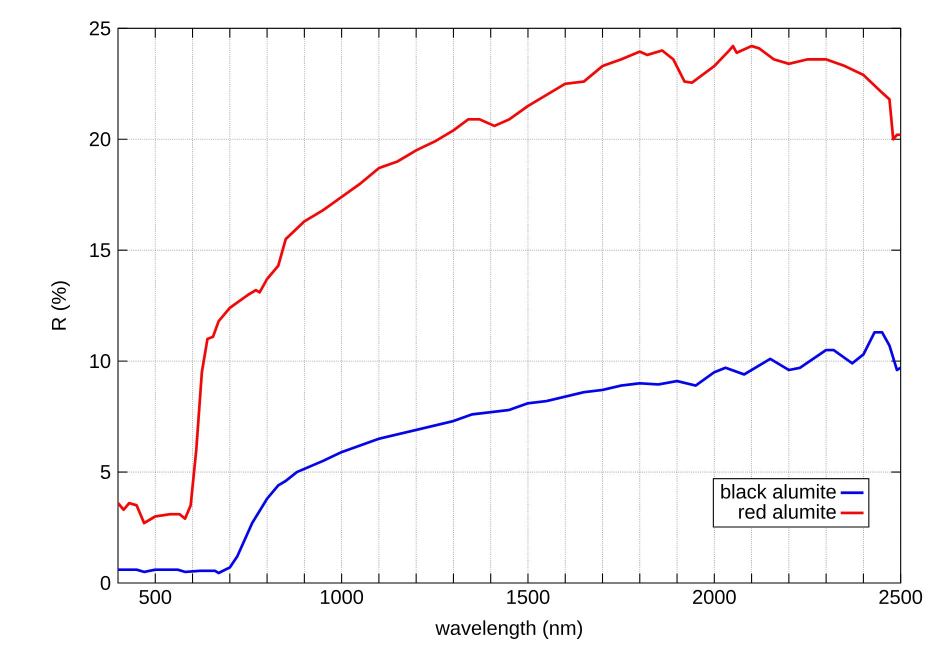 Image resolution: width=938 pixels, height=666 pixels. Describe the element at coordinates (60, 305) in the screenshot. I see `y-axis-title: R (%)` at that location.